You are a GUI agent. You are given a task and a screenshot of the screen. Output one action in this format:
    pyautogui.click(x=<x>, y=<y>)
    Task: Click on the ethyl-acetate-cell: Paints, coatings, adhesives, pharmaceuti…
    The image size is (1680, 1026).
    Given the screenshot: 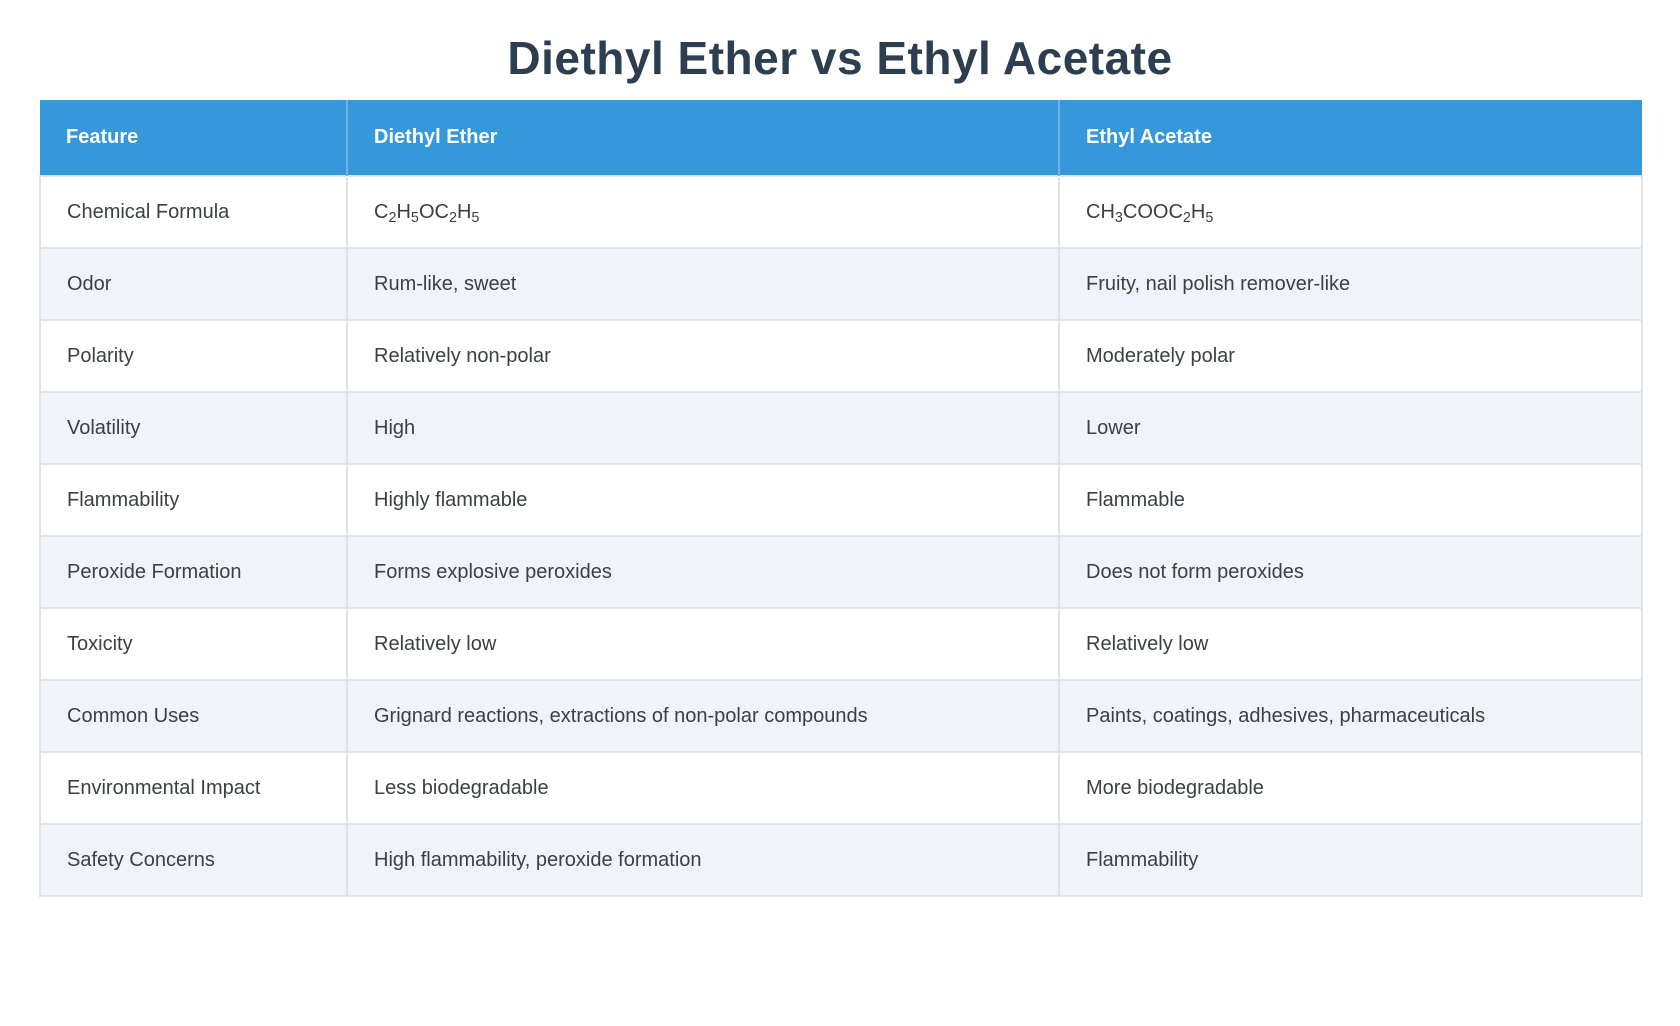 What is the action you would take?
    pyautogui.click(x=1350, y=716)
    